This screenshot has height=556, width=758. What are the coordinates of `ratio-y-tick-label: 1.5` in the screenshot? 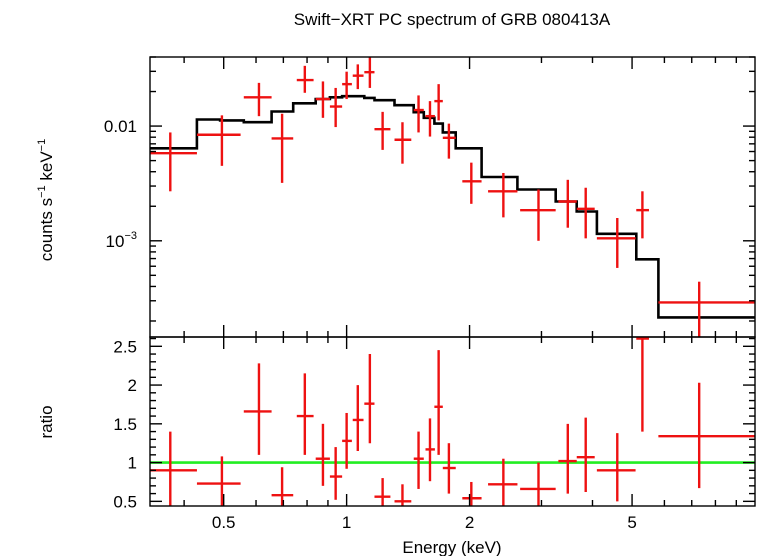 It's located at (125, 424).